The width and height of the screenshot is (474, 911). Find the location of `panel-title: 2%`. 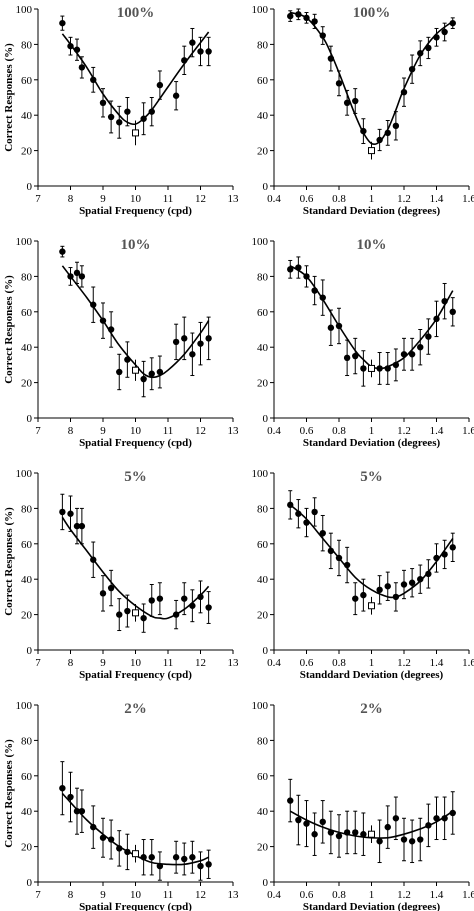

panel-title: 2% is located at coordinates (135, 709).